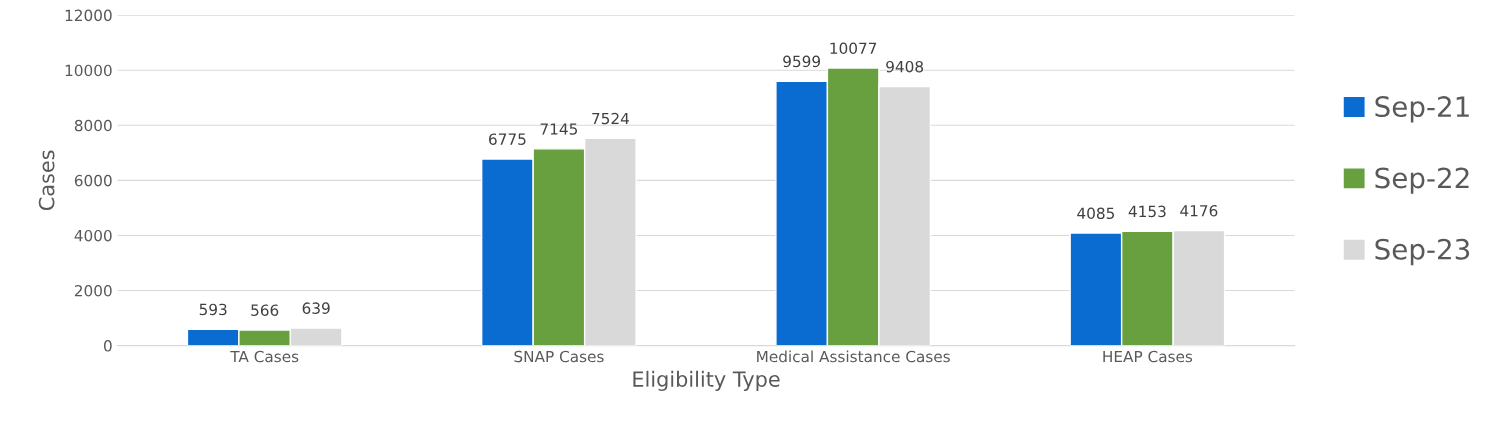  What do you see at coordinates (1148, 356) in the screenshot?
I see `x-tick-label: HEAP Cases` at bounding box center [1148, 356].